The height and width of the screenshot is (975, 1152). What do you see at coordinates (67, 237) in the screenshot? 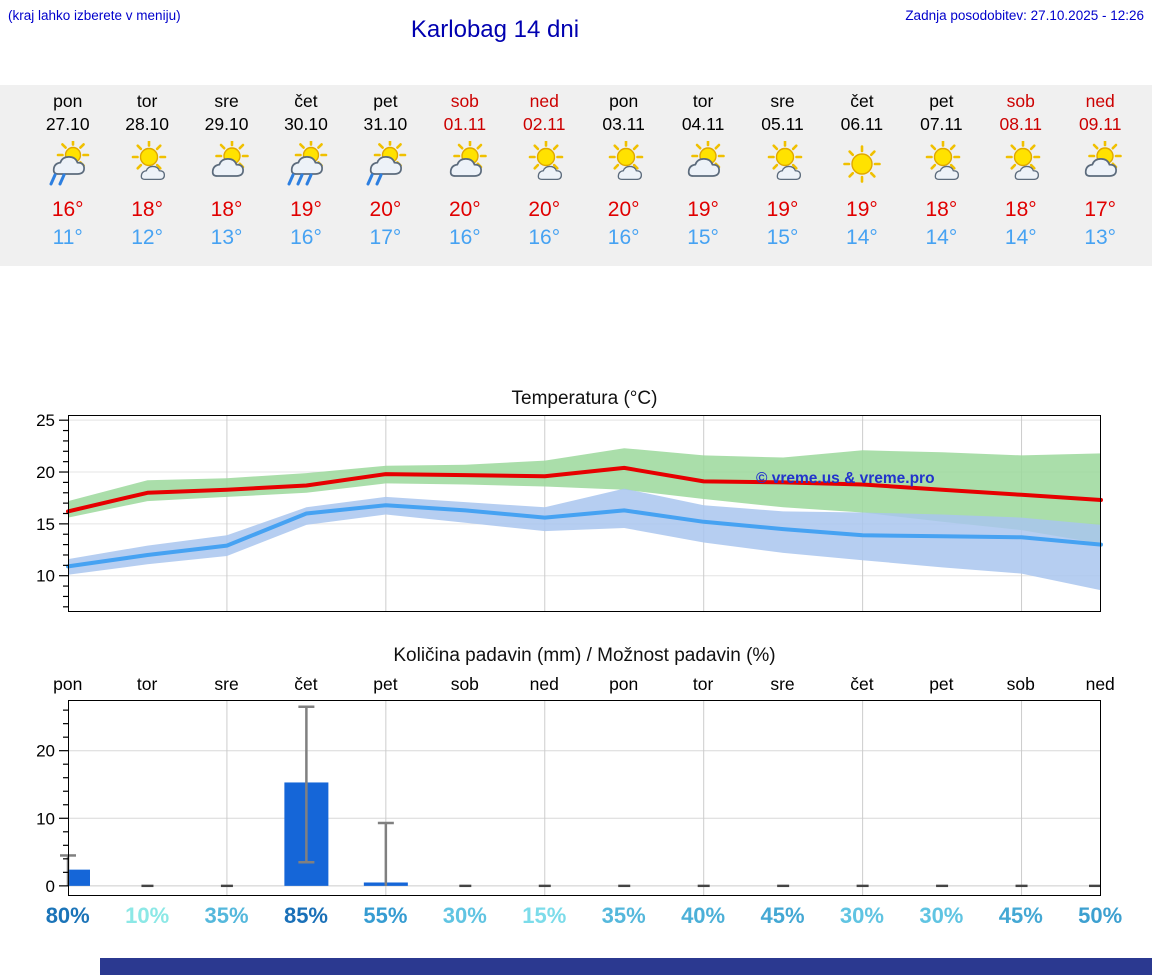
I see `min-temp: 11°` at bounding box center [67, 237].